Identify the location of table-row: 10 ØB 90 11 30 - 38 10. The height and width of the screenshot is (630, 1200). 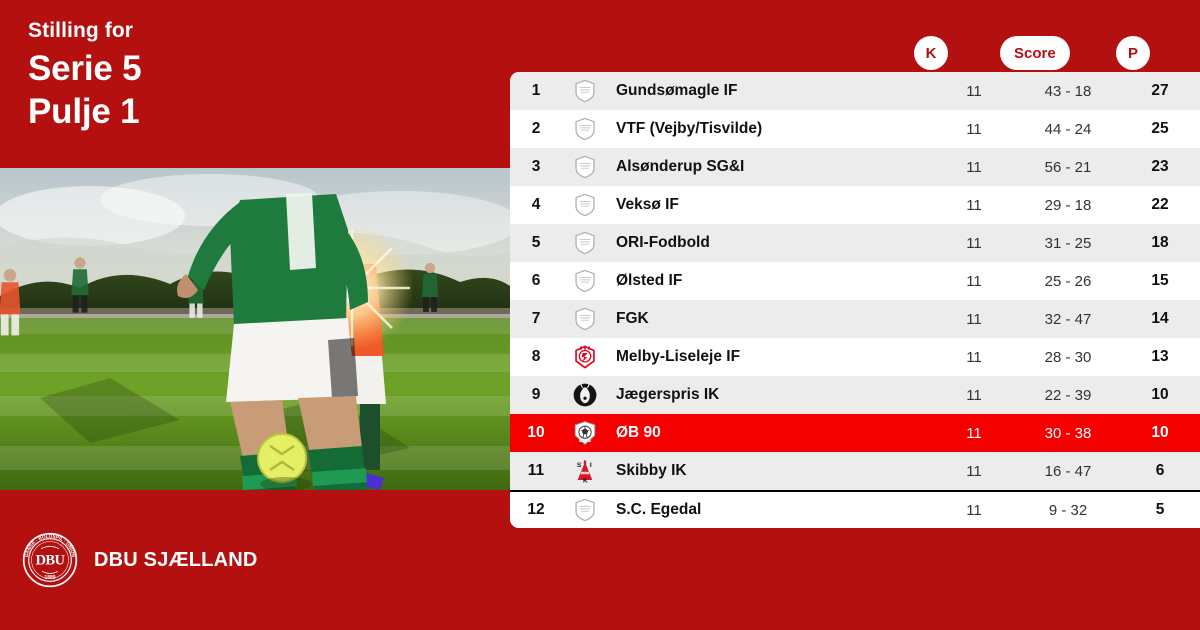
(855, 433).